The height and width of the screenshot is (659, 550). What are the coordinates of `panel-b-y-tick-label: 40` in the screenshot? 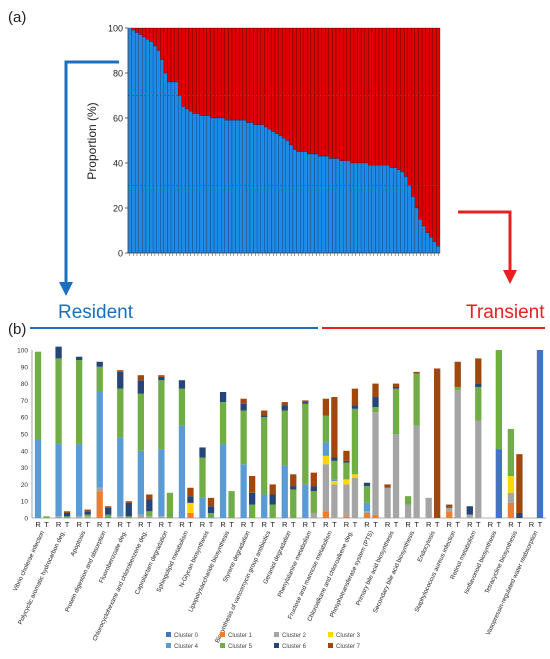 It's located at (25, 451).